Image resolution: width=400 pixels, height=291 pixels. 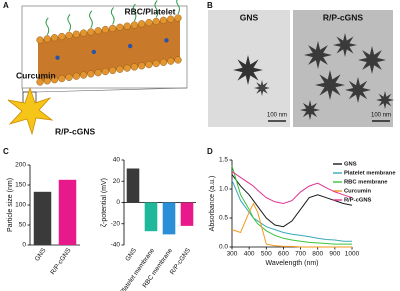 What do you see at coordinates (10, 205) in the screenshot?
I see `y-axis-label: Particle size (nm)` at bounding box center [10, 205].